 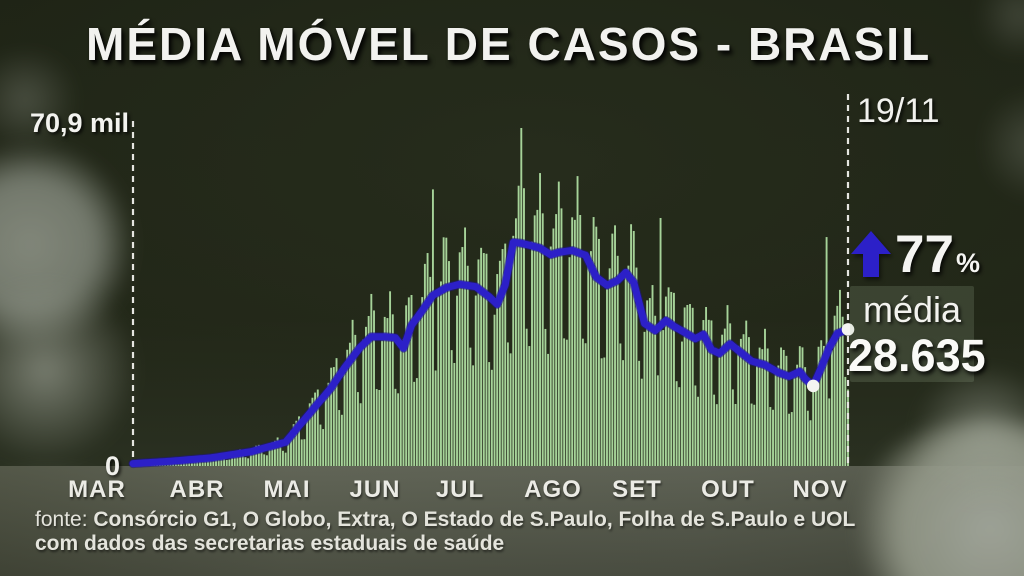 I want to click on month-label-abr: ABR, so click(x=197, y=489).